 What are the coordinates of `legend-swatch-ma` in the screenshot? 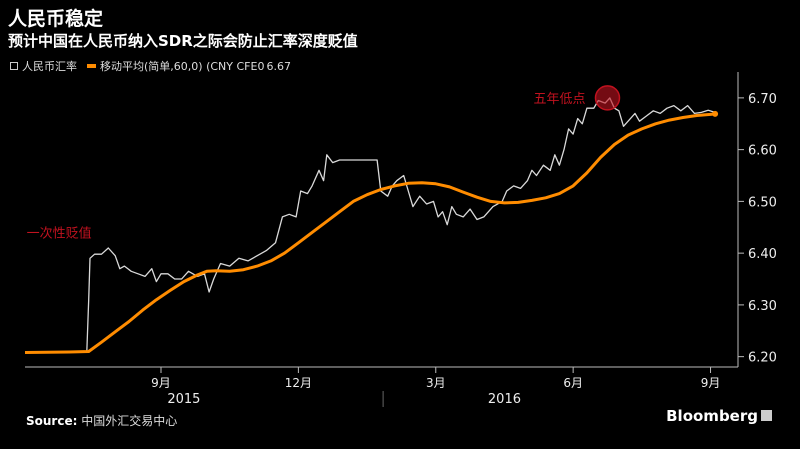 It's located at (91, 66).